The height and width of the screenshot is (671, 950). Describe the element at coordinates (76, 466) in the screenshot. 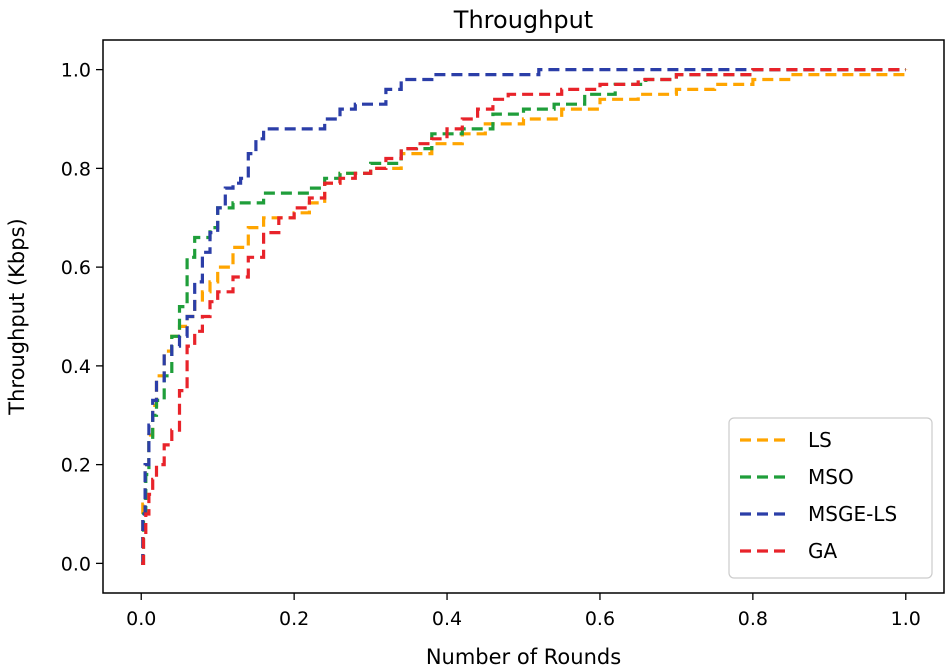

I see `y-tick-label: 0.2` at that location.